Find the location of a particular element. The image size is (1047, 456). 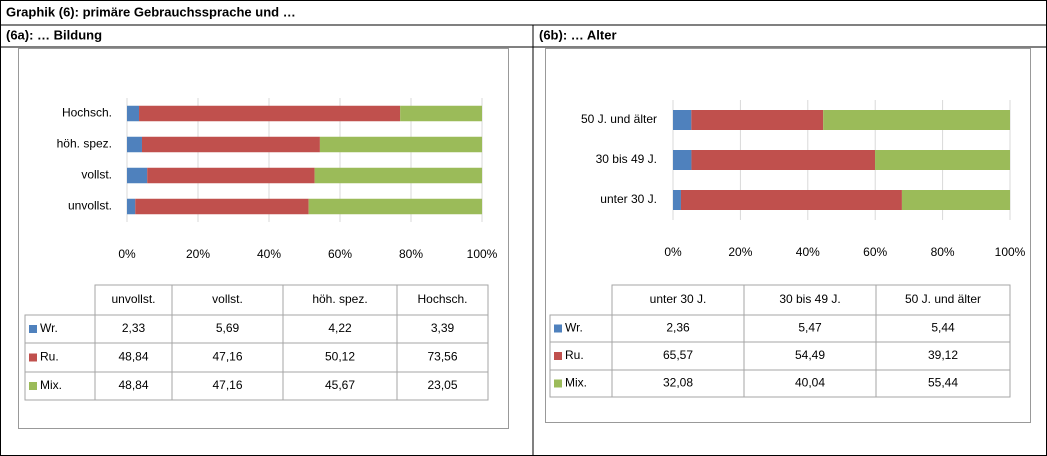

table-header: unter 30 J. is located at coordinates (678, 299).